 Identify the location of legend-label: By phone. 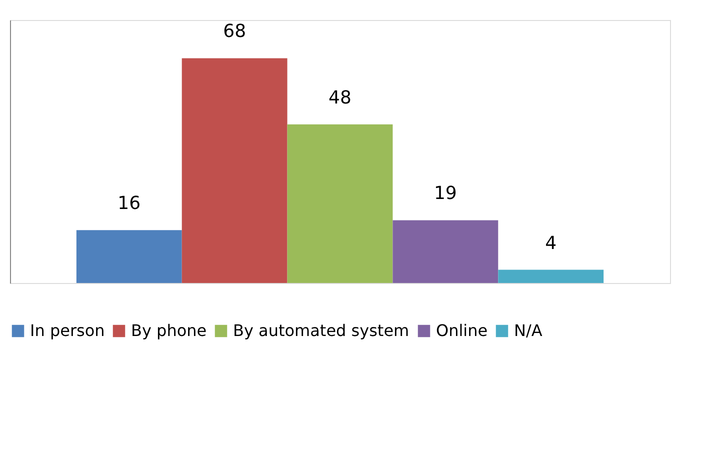
(169, 330).